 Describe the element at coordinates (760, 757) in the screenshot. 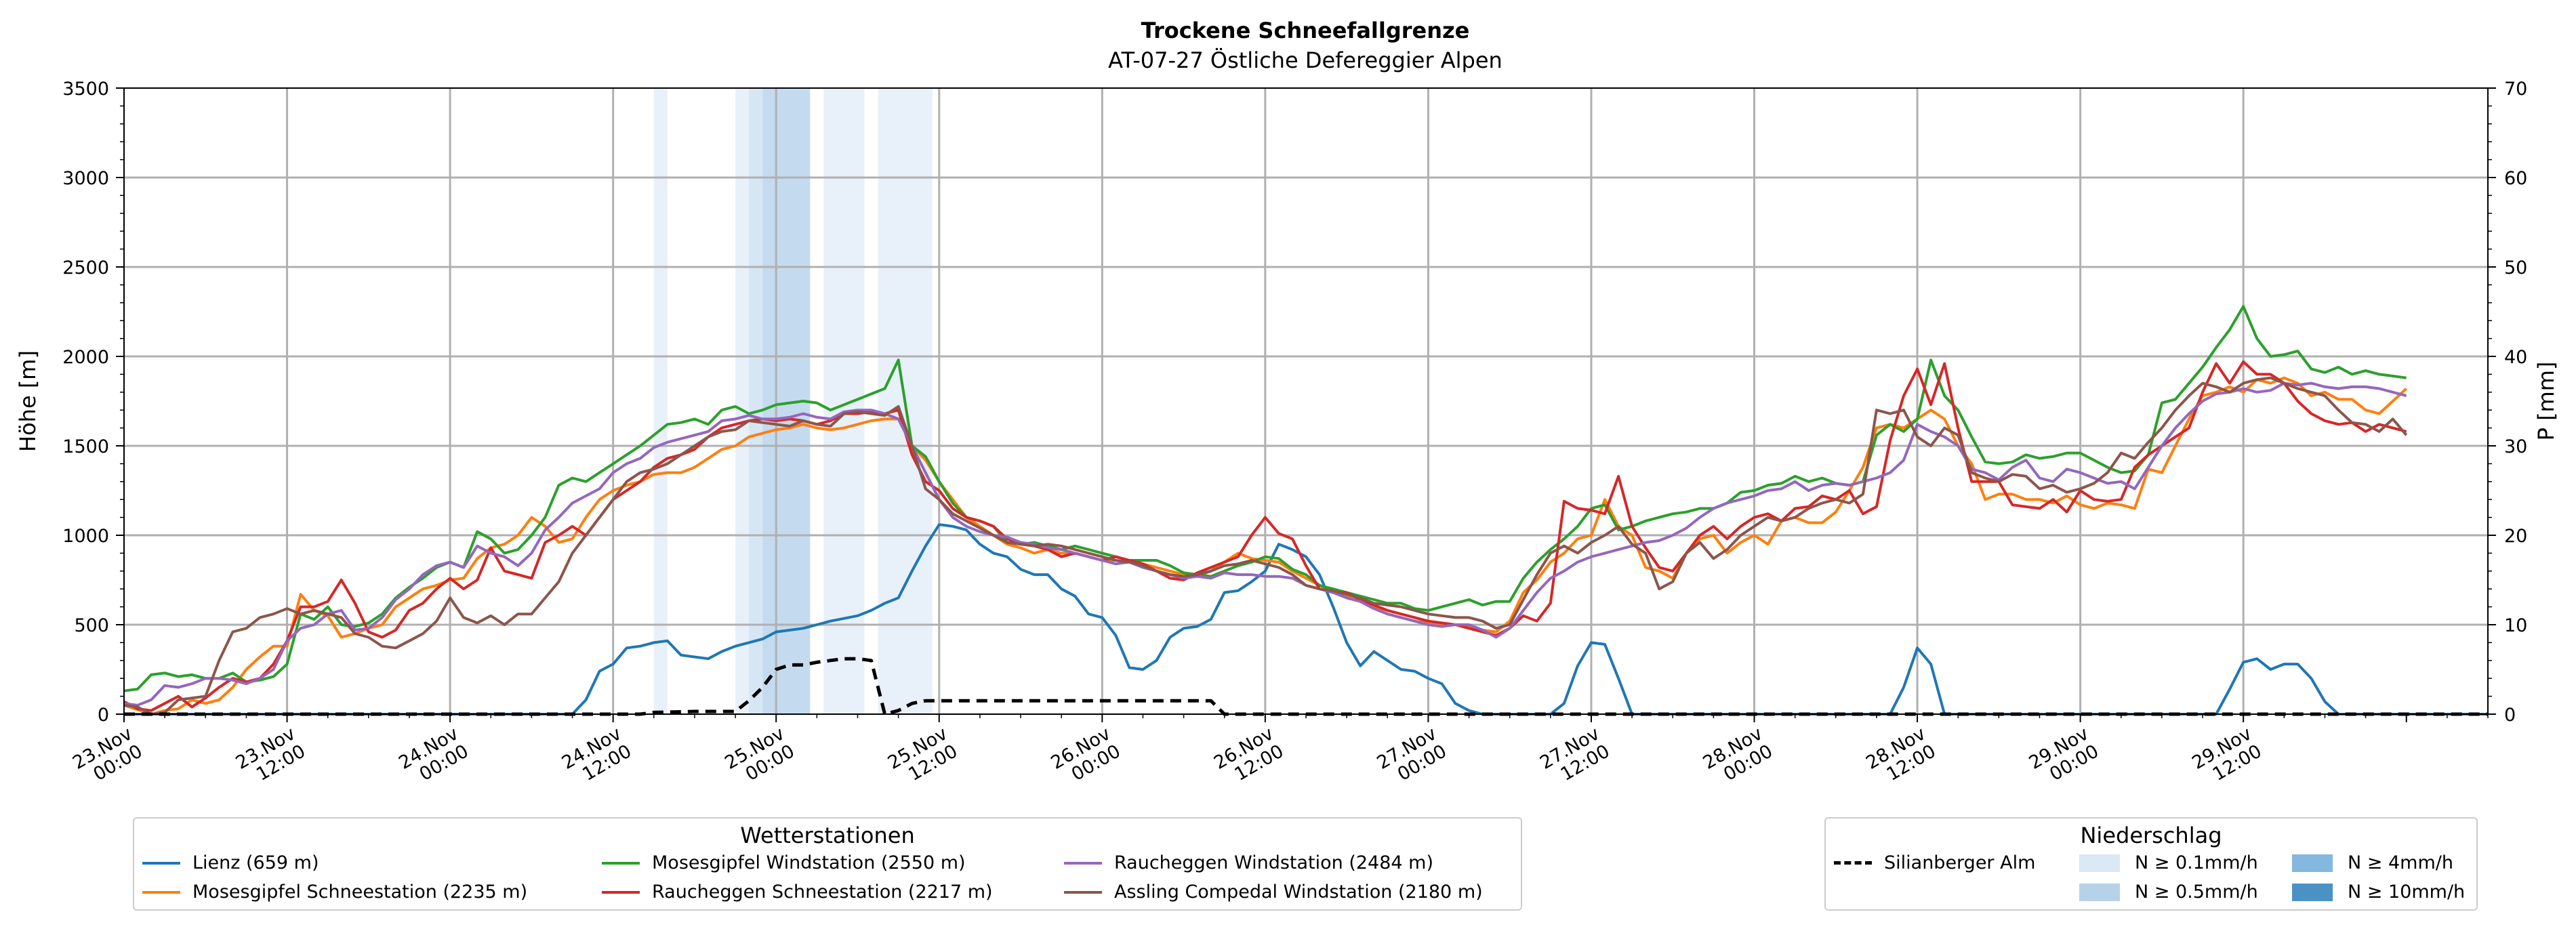

I see `x-tick-label: 25.Nov00:00` at that location.